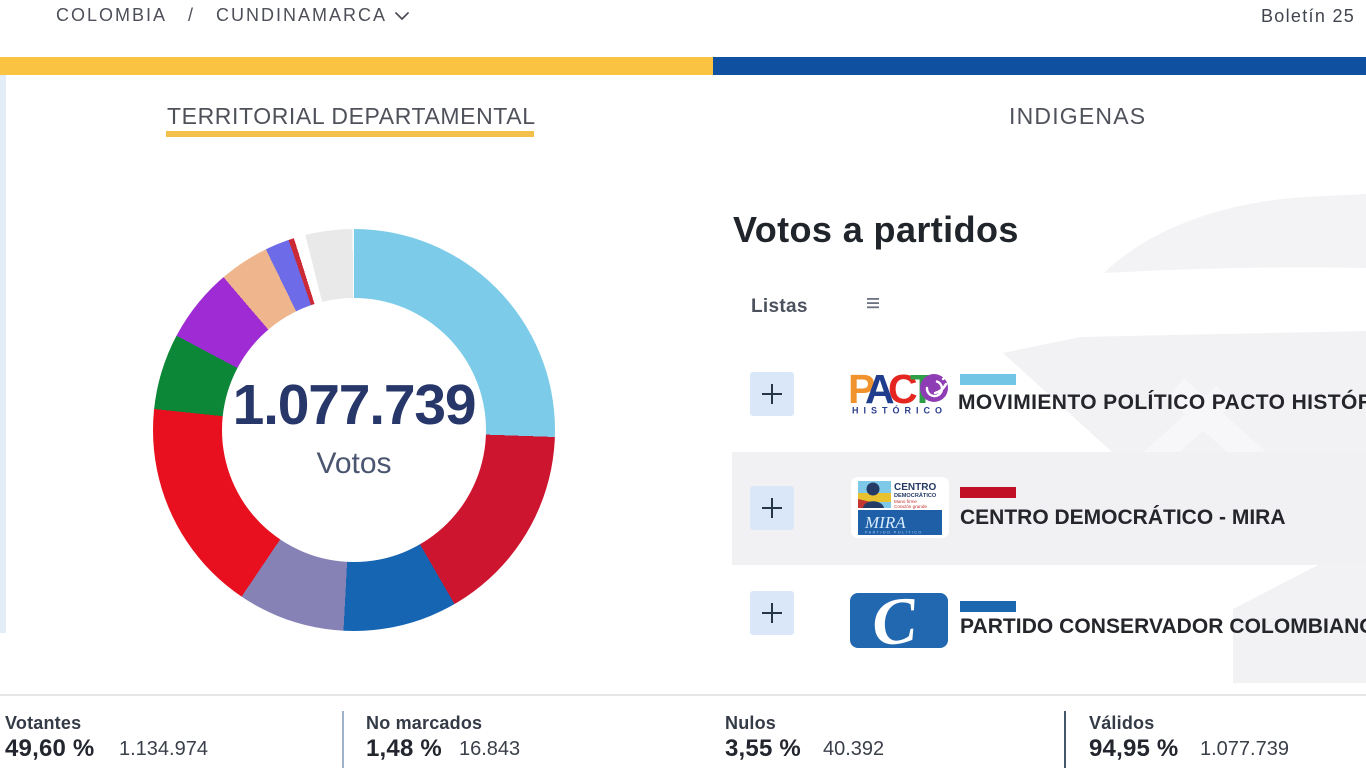 This screenshot has width=1366, height=768. What do you see at coordinates (905, 501) in the screenshot?
I see `svg-text: Mano firme` at bounding box center [905, 501].